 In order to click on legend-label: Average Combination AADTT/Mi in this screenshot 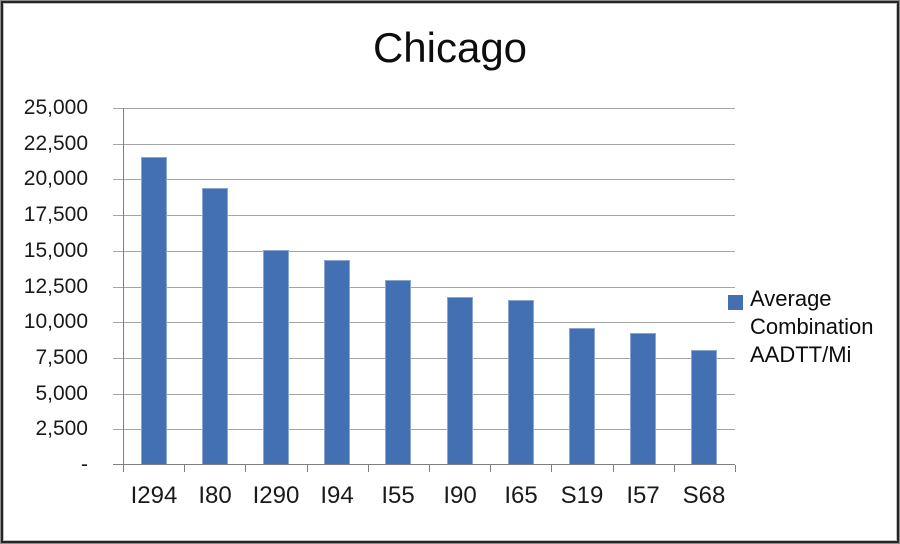, I will do `click(812, 326)`.